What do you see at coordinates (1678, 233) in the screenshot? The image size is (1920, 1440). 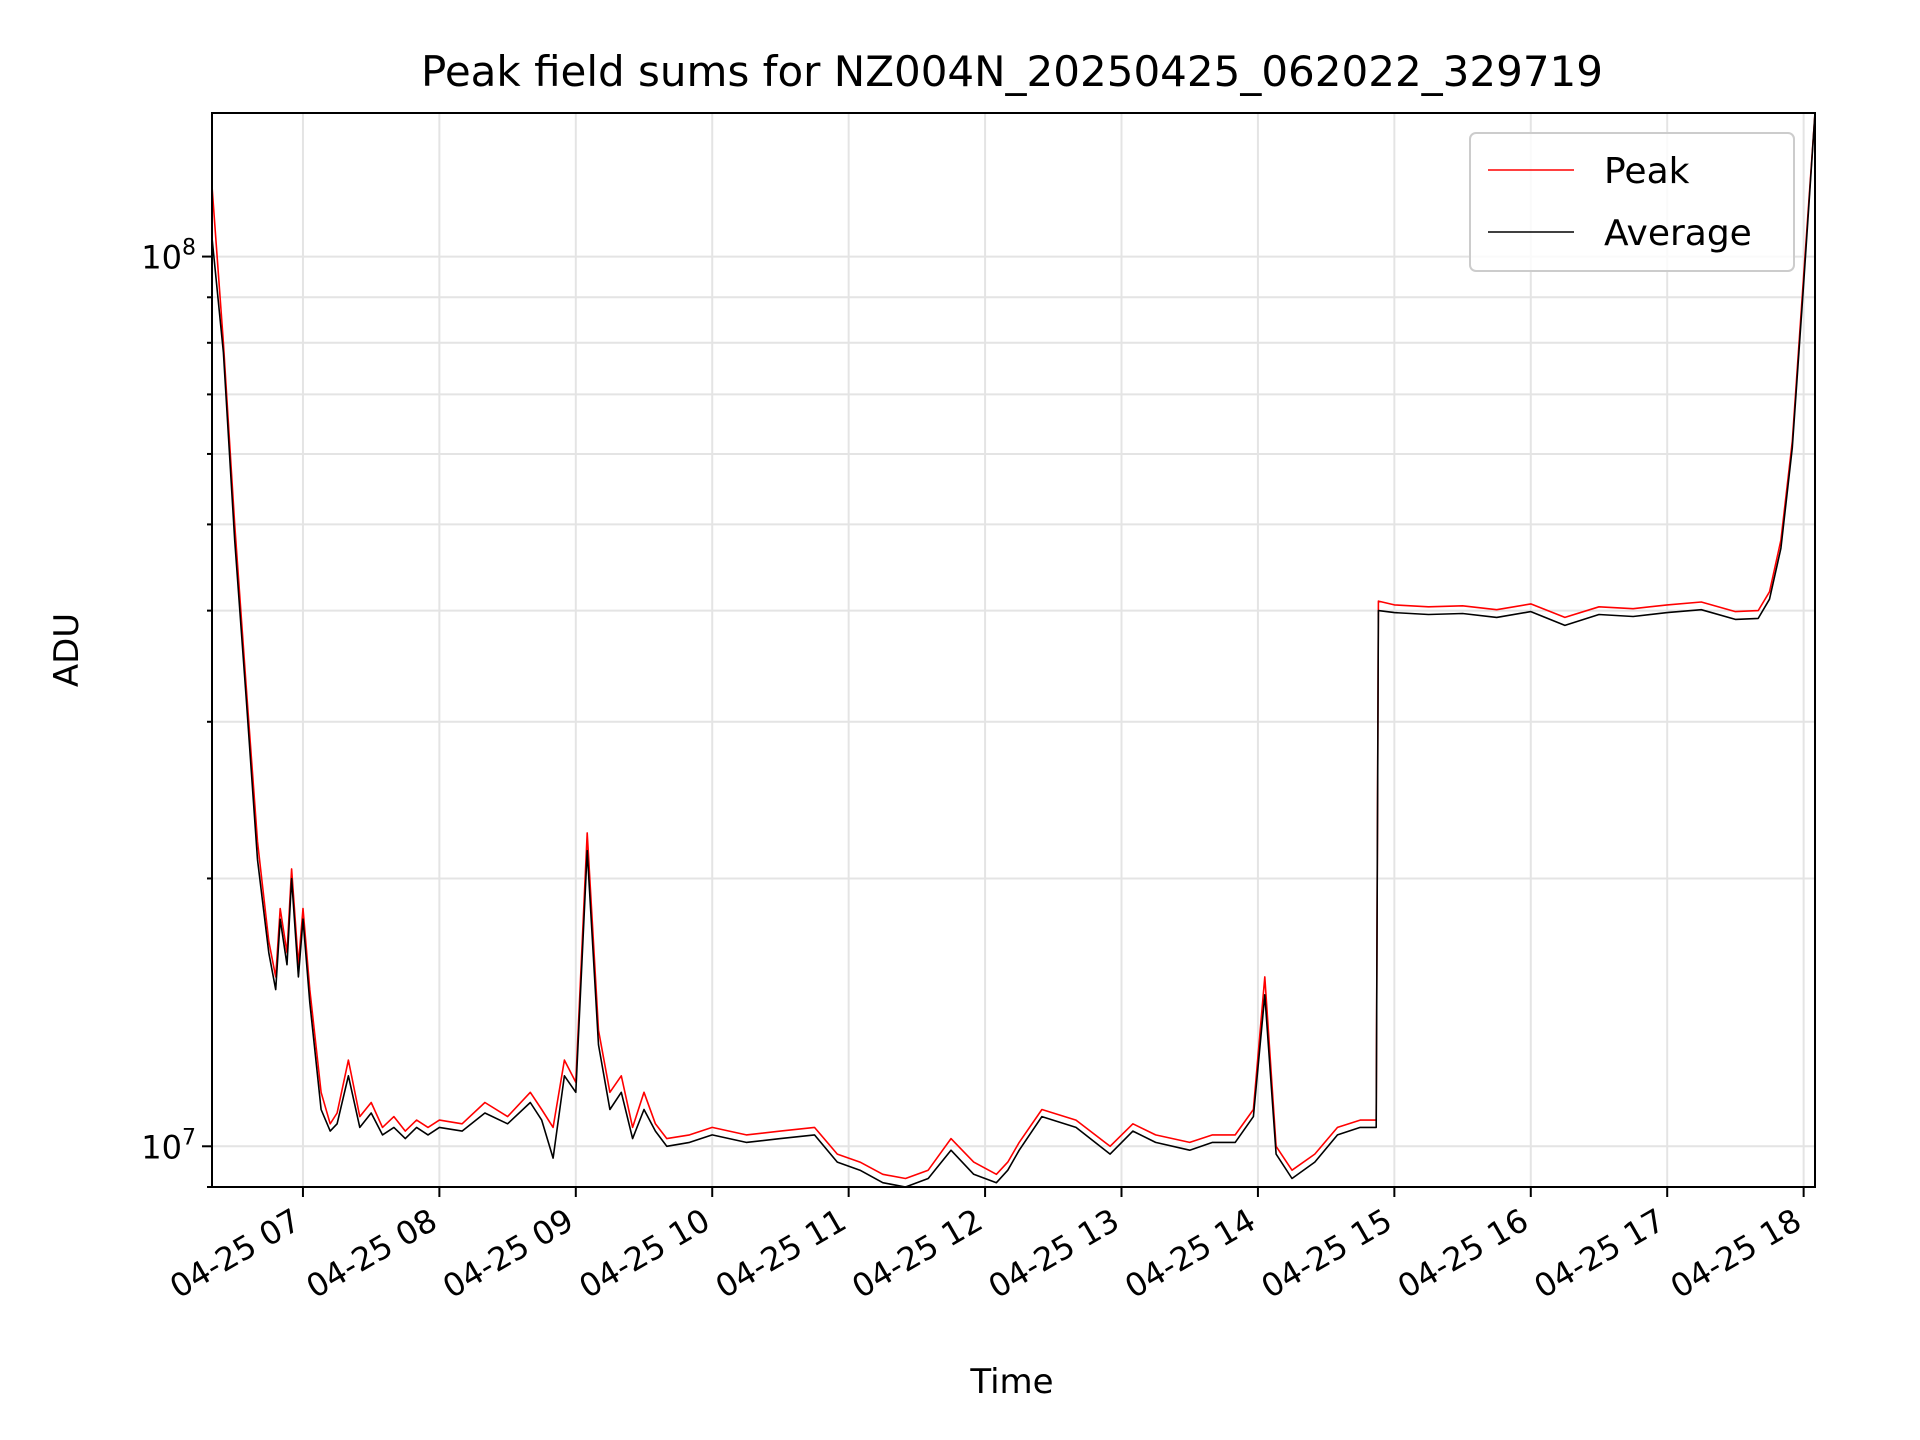 I see `legend-label-average: Average` at bounding box center [1678, 233].